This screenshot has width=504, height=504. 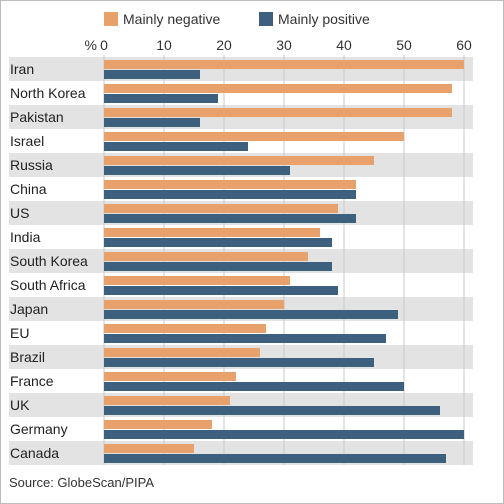 What do you see at coordinates (28, 189) in the screenshot?
I see `category-label: China` at bounding box center [28, 189].